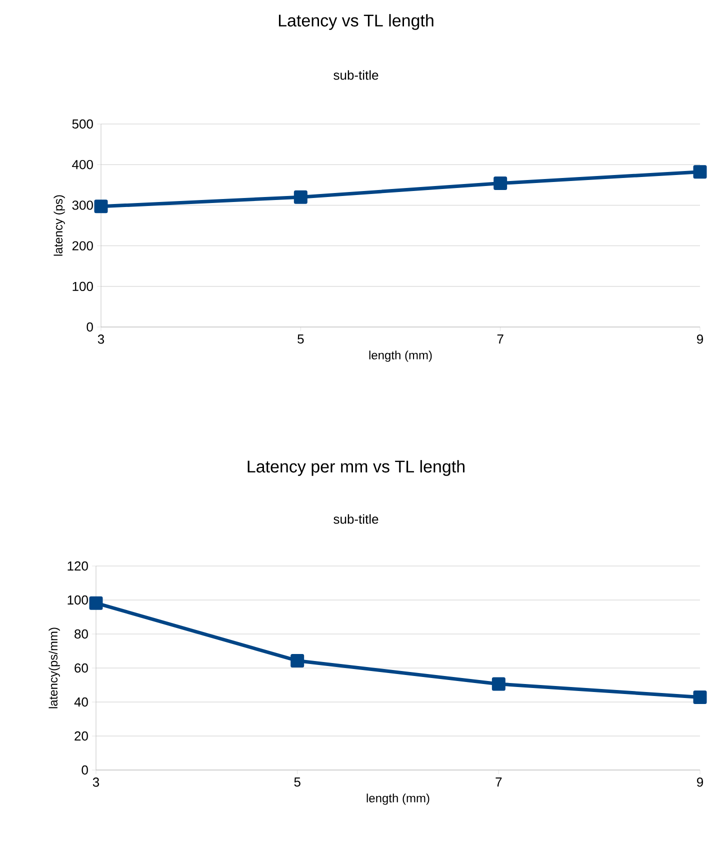 Image resolution: width=712 pixels, height=848 pixels. I want to click on y-tick-label: 300, so click(82, 205).